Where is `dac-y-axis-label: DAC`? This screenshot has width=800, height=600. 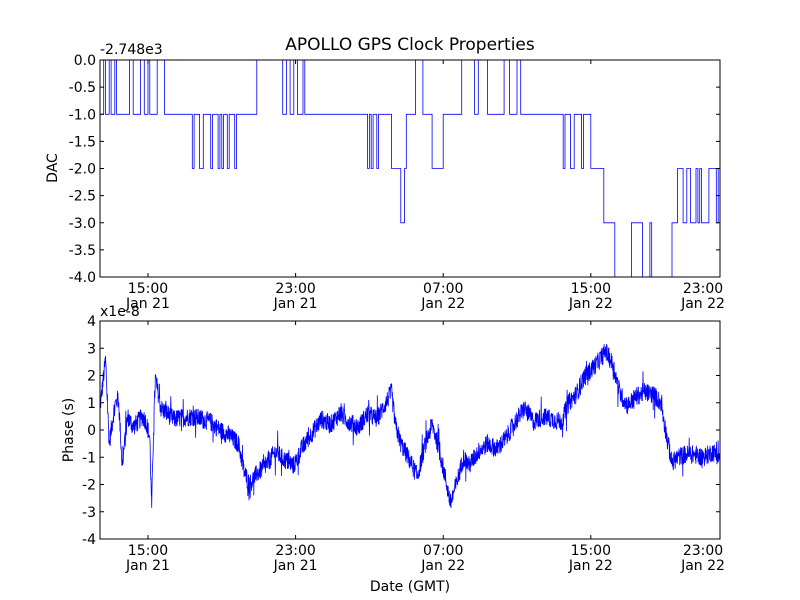
dac-y-axis-label: DAC is located at coordinates (53, 168).